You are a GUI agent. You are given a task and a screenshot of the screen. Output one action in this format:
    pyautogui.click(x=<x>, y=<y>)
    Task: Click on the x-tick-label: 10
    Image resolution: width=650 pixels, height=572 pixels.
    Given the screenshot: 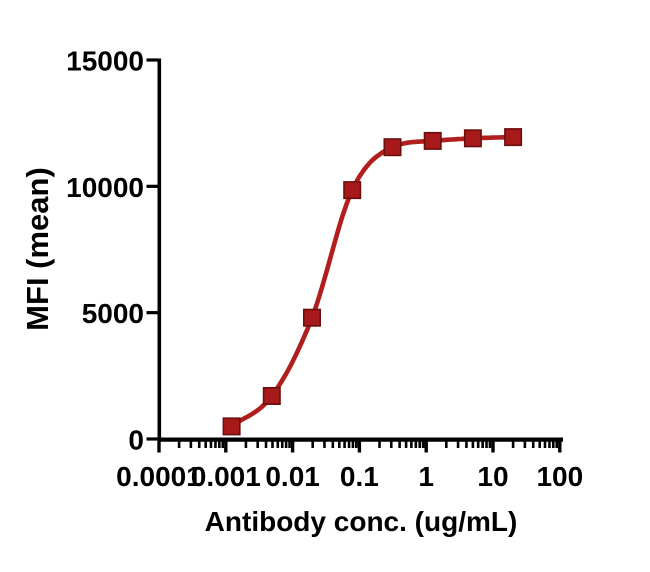 What is the action you would take?
    pyautogui.click(x=492, y=476)
    